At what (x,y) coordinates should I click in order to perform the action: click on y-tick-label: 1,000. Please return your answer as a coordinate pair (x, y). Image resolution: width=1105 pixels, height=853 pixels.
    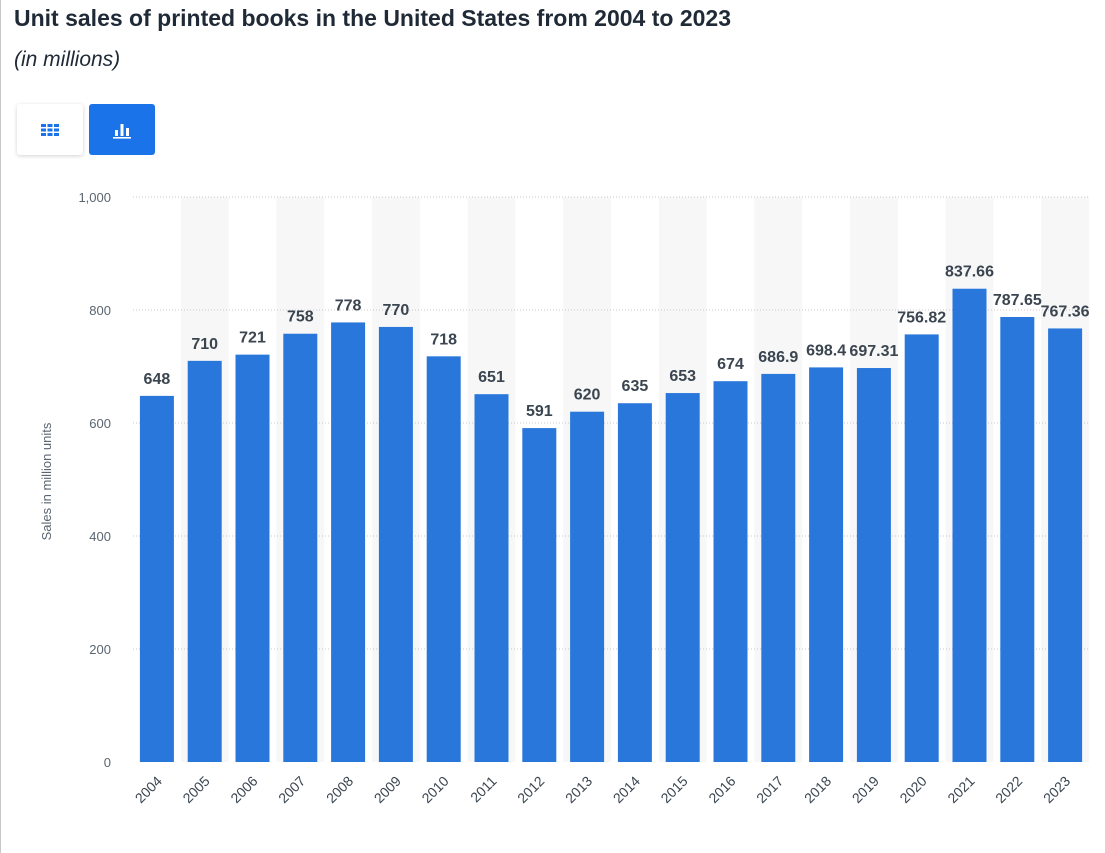
    Looking at the image, I should click on (94, 197).